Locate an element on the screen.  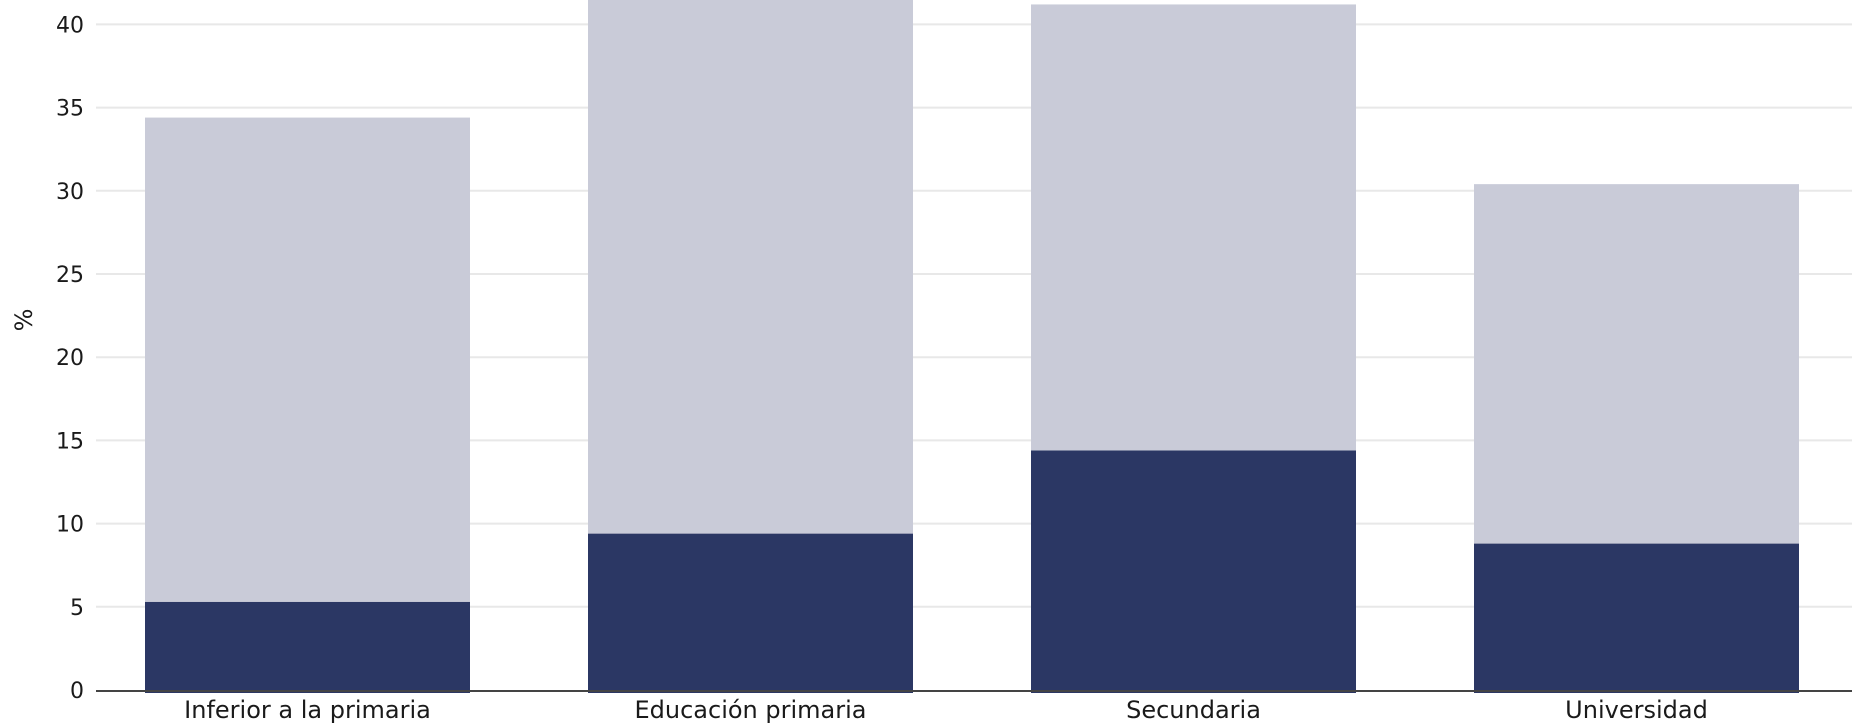
x-category-label: Educación primaria is located at coordinates (751, 710).